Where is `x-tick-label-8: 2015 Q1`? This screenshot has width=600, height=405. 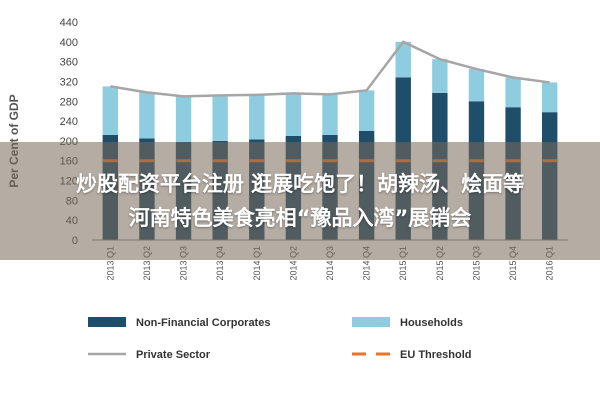
x-tick-label-8: 2015 Q1 is located at coordinates (403, 263).